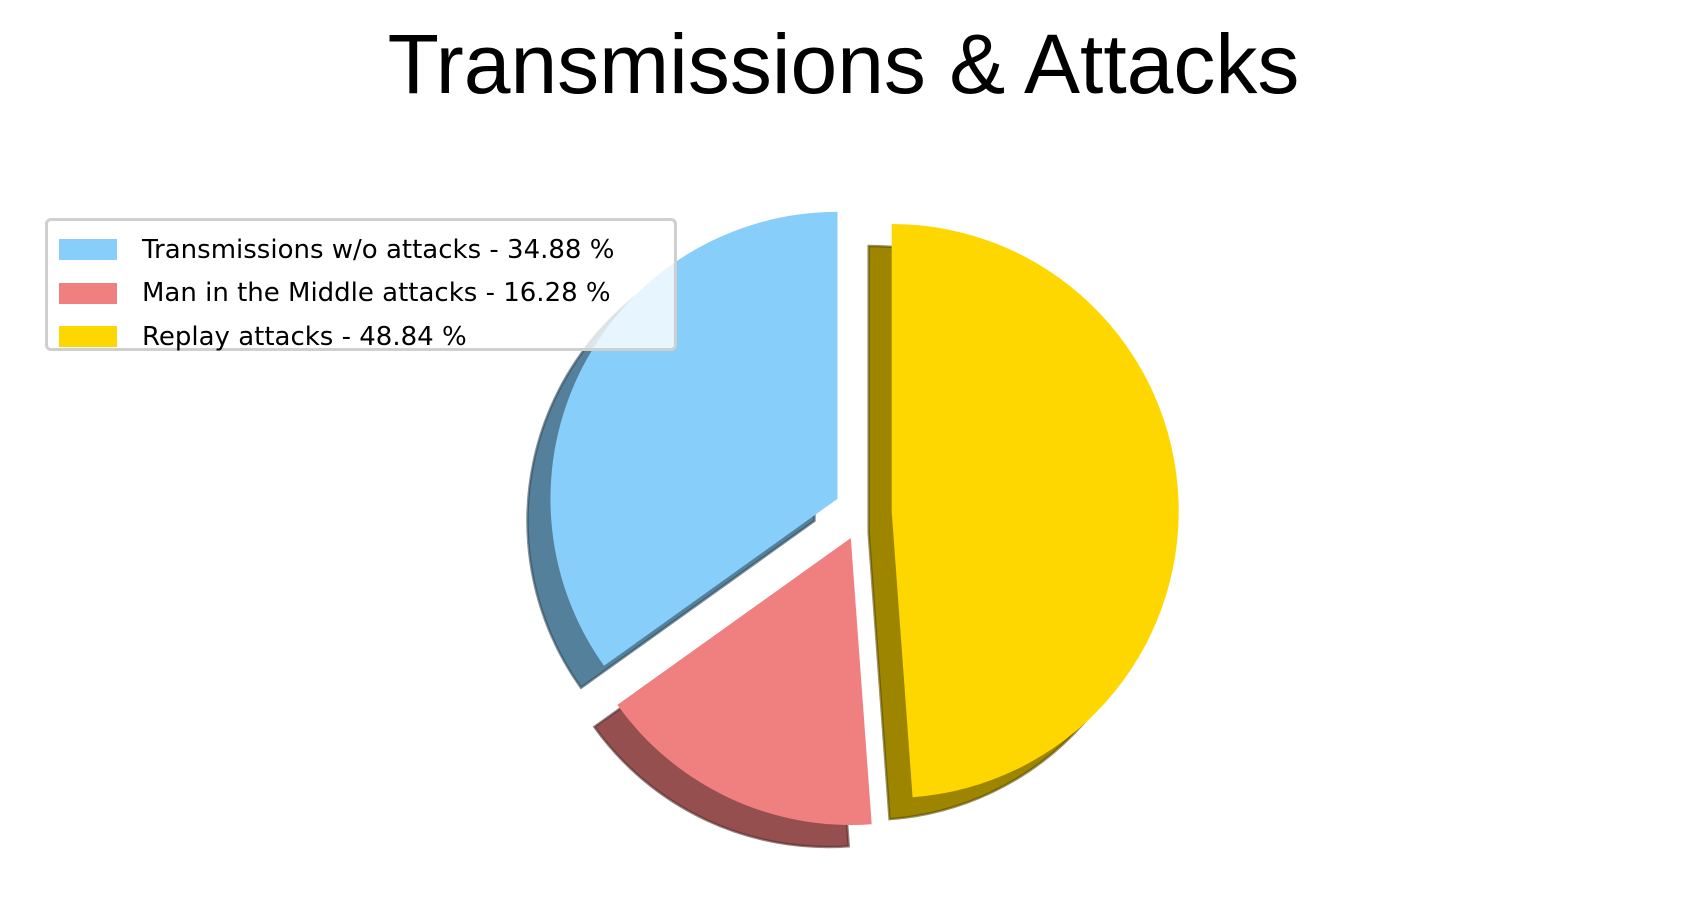 The height and width of the screenshot is (923, 1687). What do you see at coordinates (304, 336) in the screenshot?
I see `legend-label: Replay attacks - 48.84 %` at bounding box center [304, 336].